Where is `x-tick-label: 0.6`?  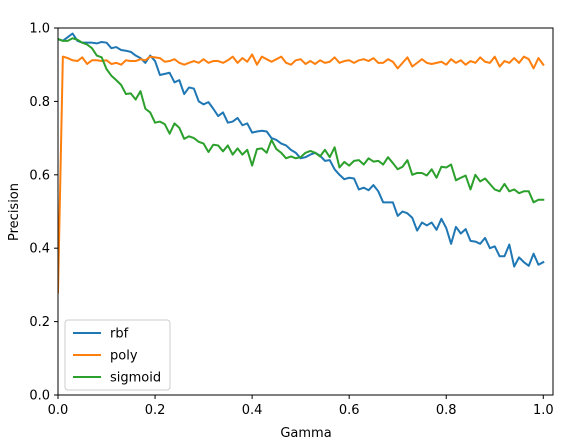
x-tick-label: 0.6 is located at coordinates (349, 410).